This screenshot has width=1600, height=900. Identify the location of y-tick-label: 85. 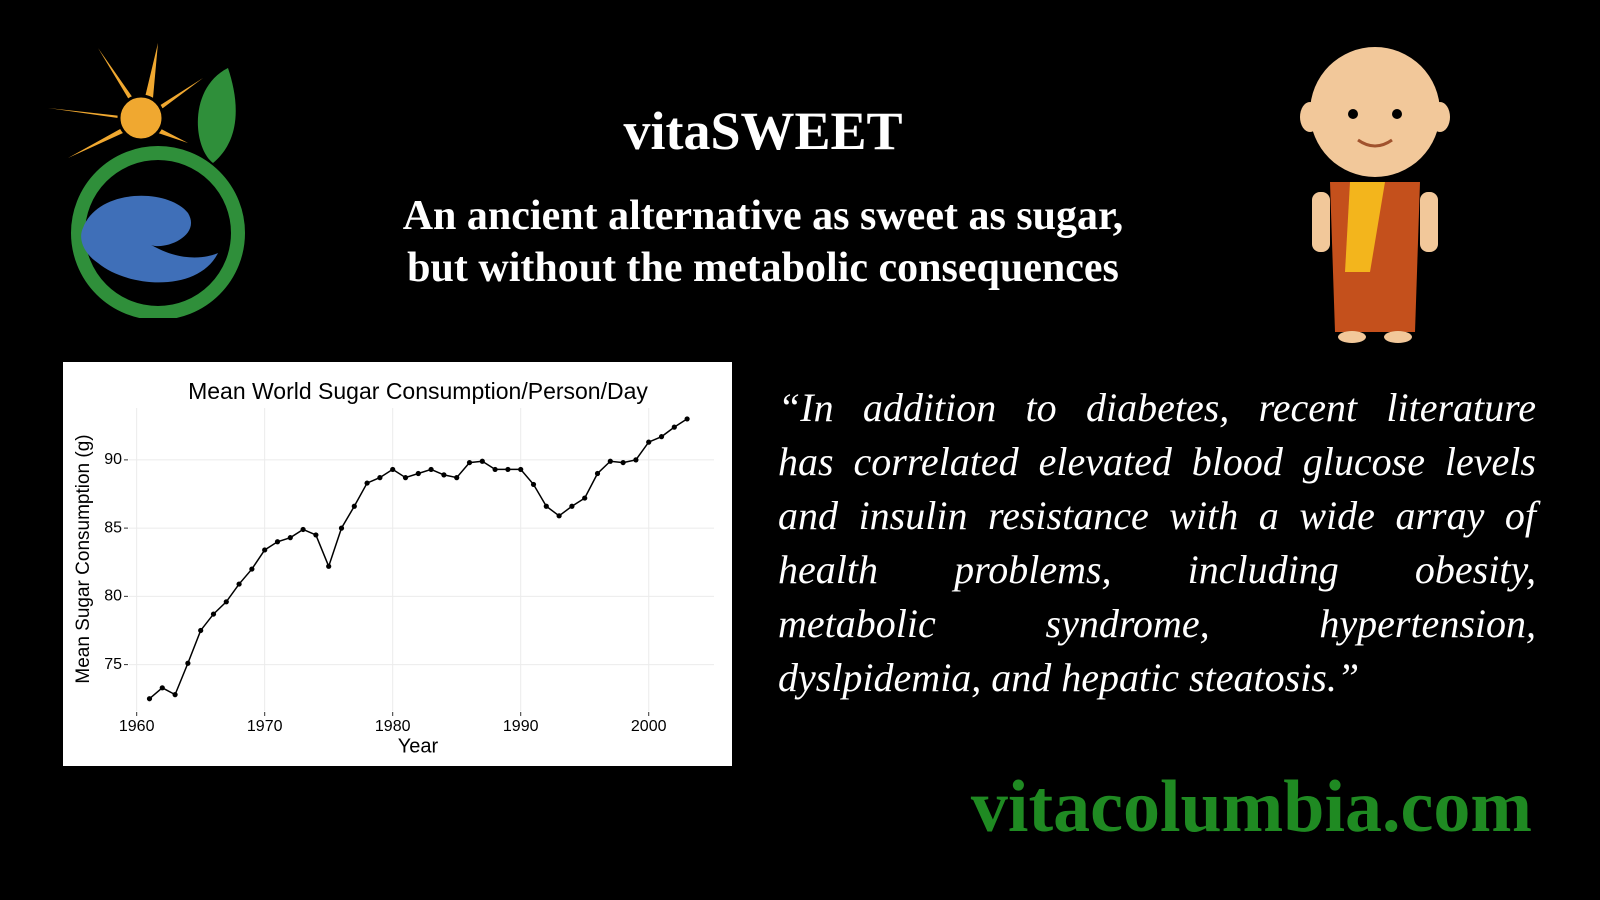
(113, 527).